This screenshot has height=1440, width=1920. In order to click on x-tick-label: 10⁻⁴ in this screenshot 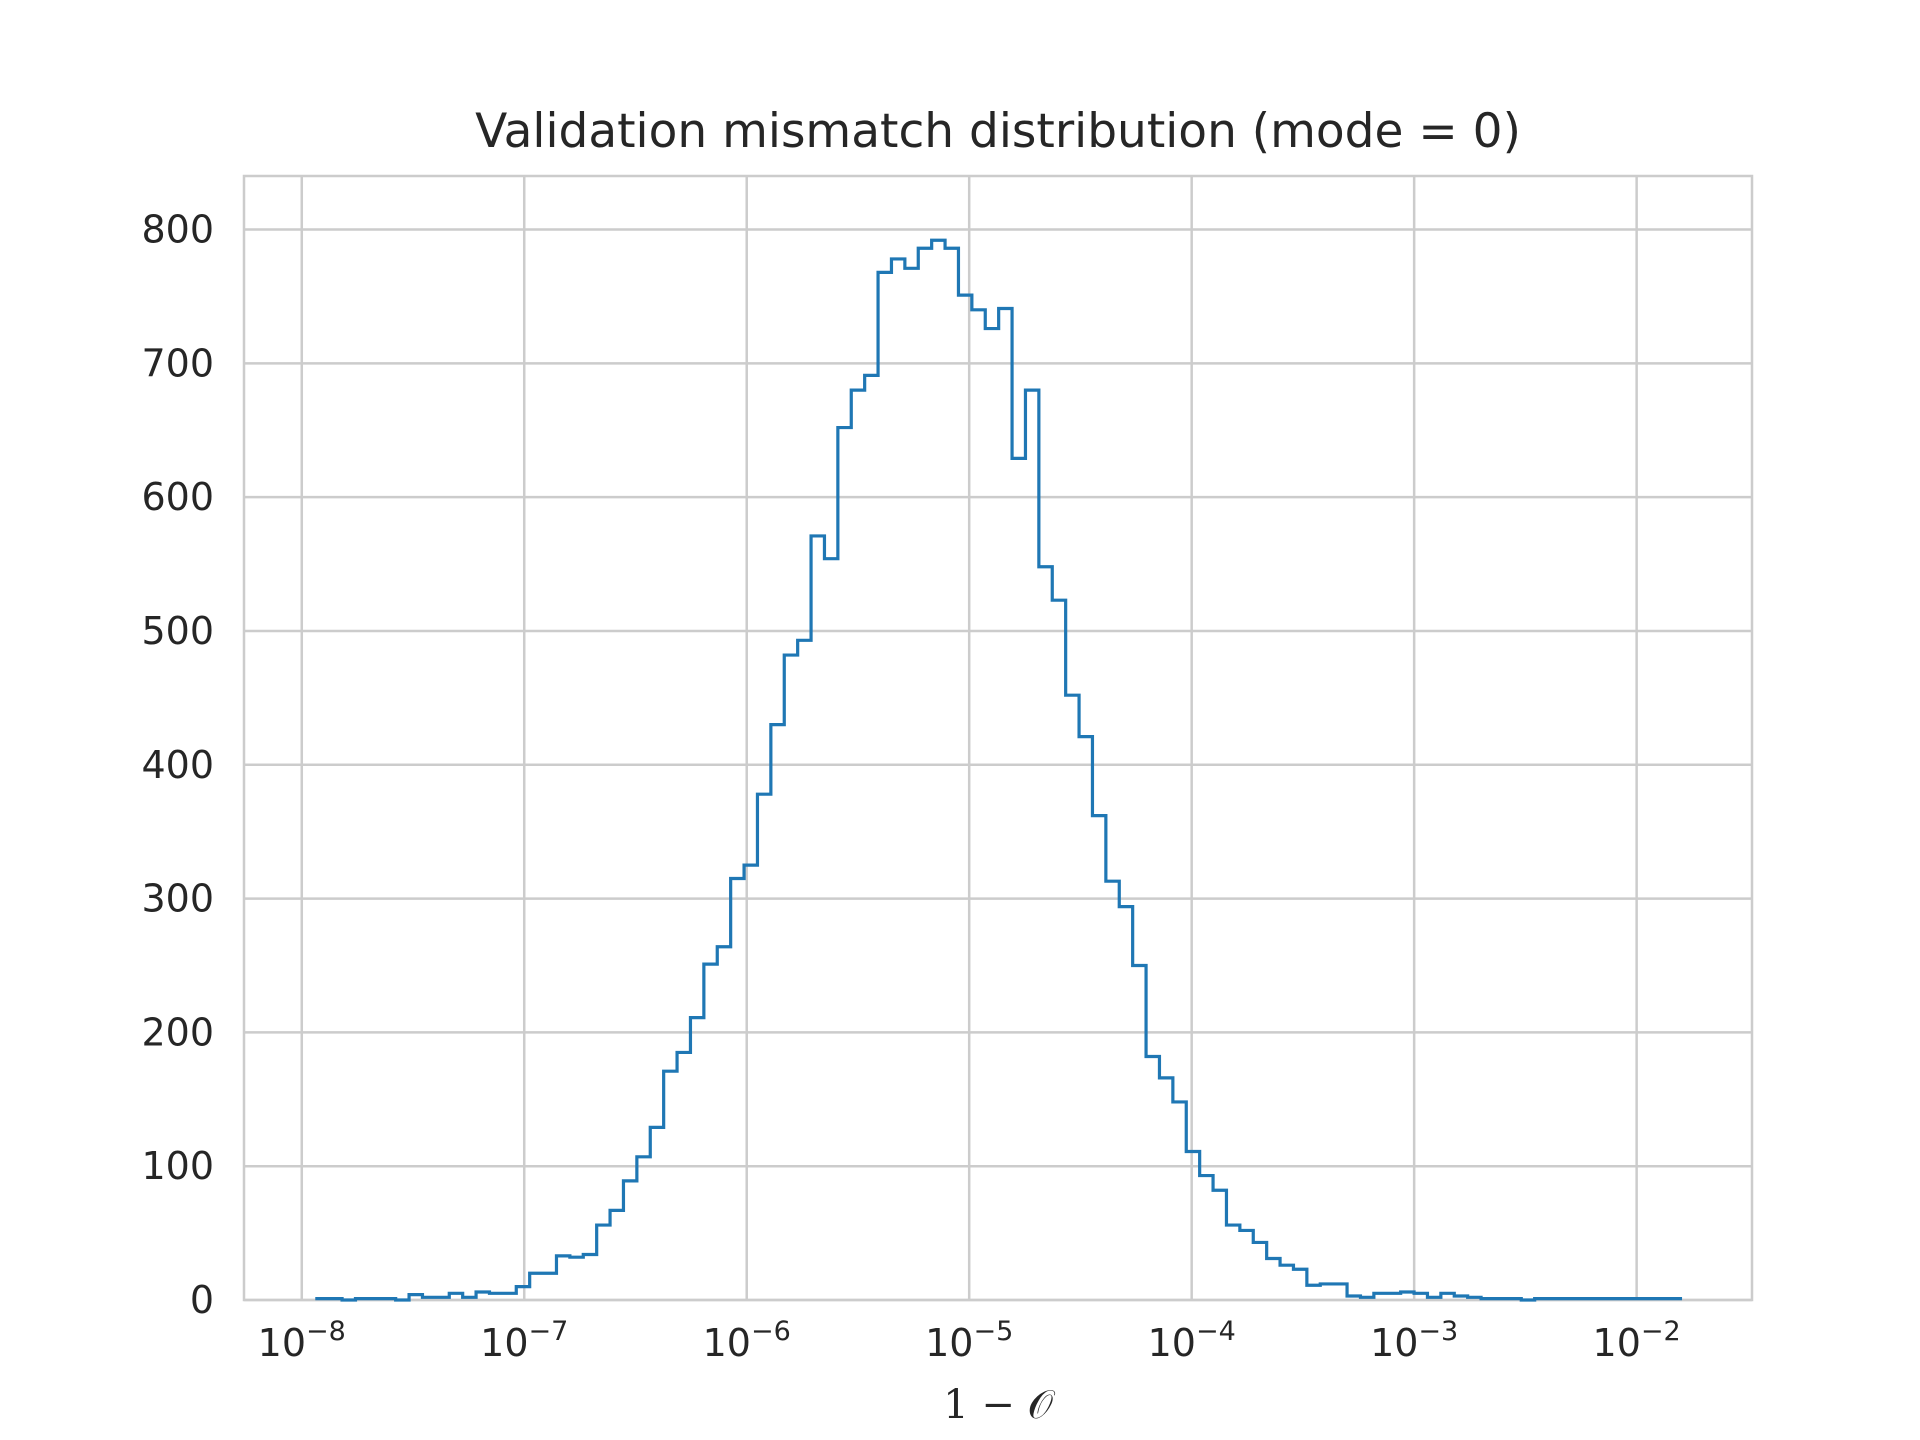, I will do `click(1192, 1340)`.